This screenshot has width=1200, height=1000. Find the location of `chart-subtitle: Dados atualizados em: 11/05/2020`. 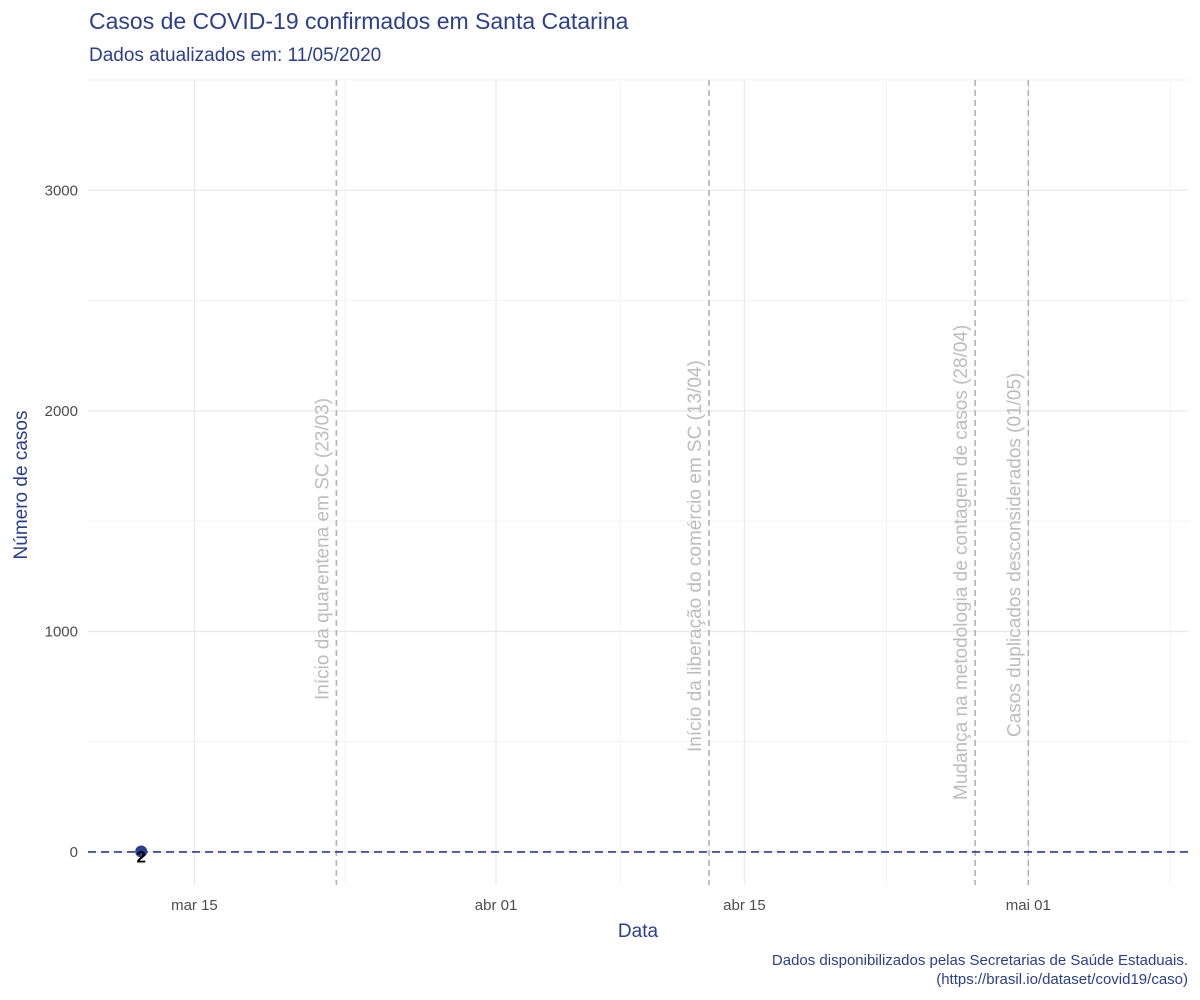

chart-subtitle: Dados atualizados em: 11/05/2020 is located at coordinates (235, 55).